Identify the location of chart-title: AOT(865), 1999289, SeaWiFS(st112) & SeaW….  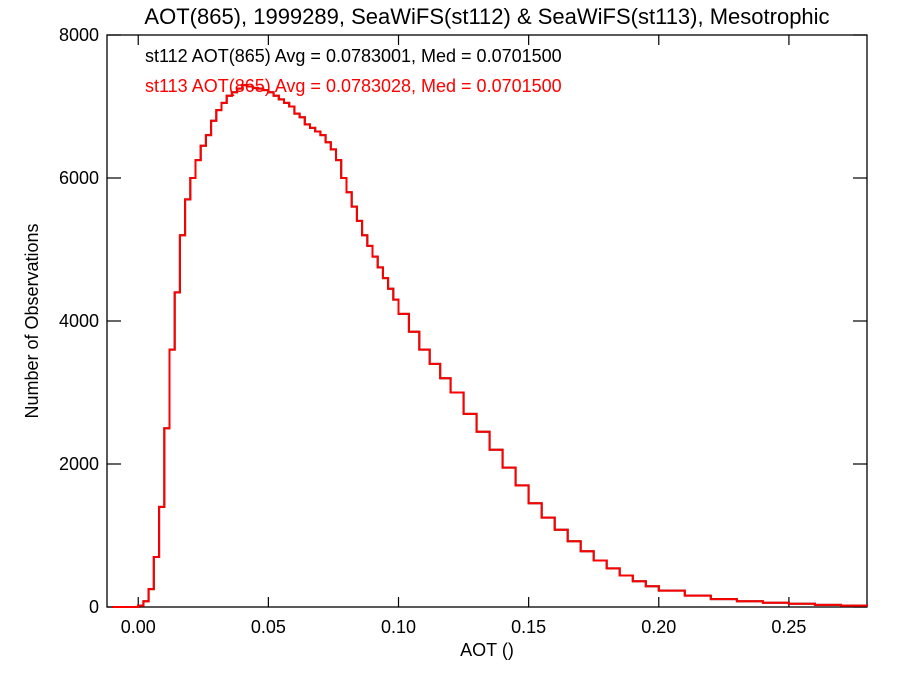
(486, 16).